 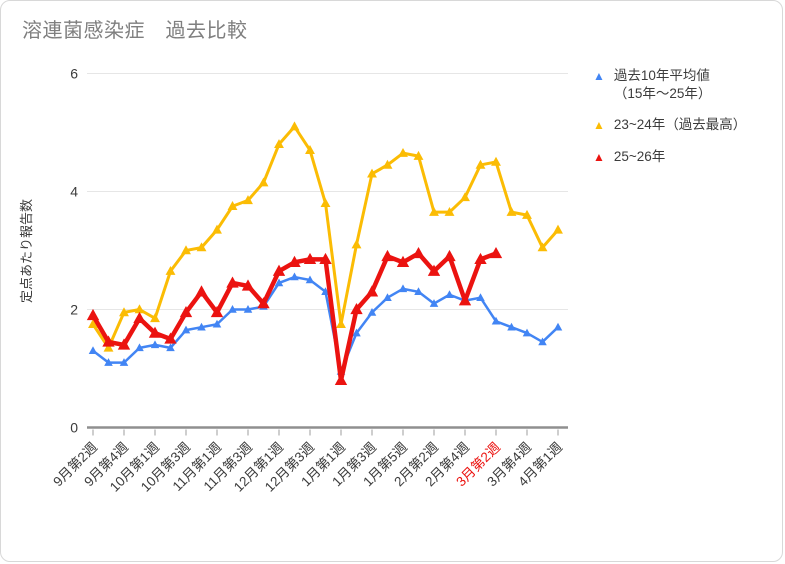 I want to click on chart-title: 溶連菌感染症 過去比較, so click(x=135, y=31).